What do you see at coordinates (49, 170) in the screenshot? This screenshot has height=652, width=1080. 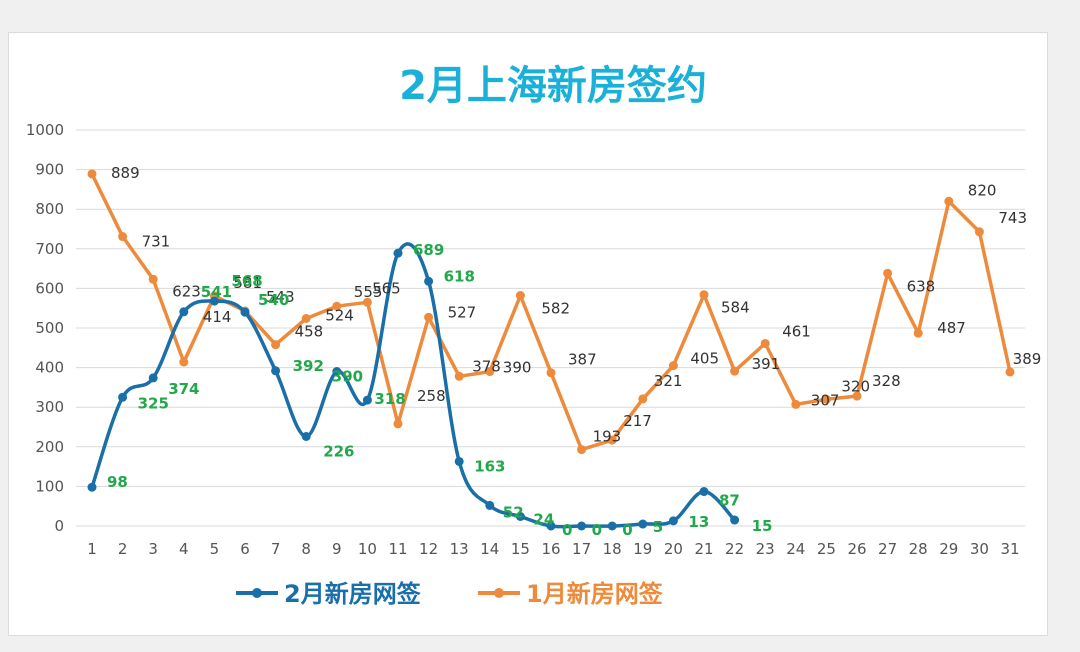 I see `y-tick-label: 900` at bounding box center [49, 170].